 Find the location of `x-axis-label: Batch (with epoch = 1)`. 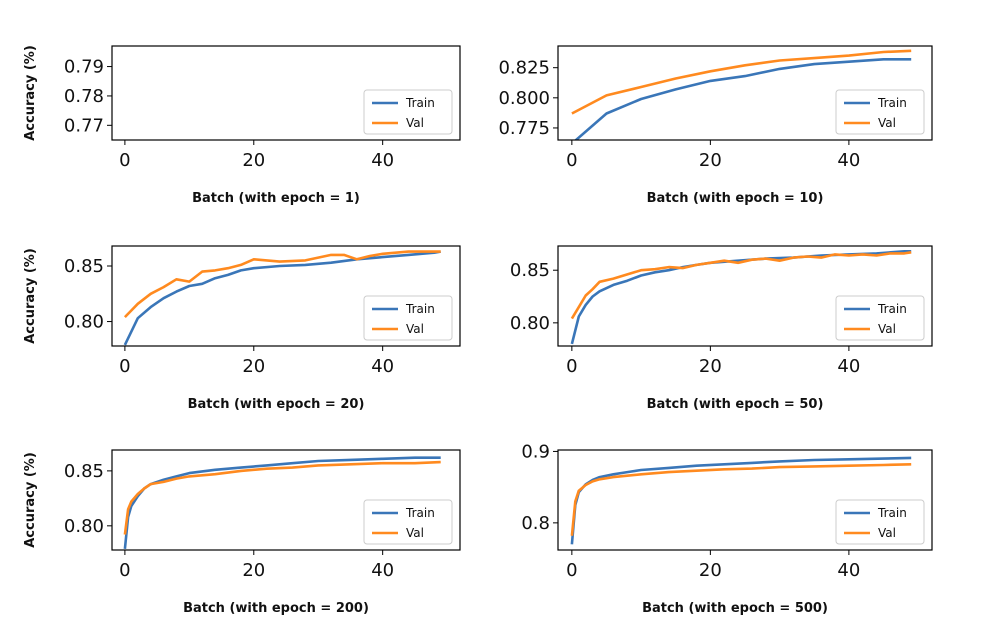

x-axis-label: Batch (with epoch = 1) is located at coordinates (276, 198).